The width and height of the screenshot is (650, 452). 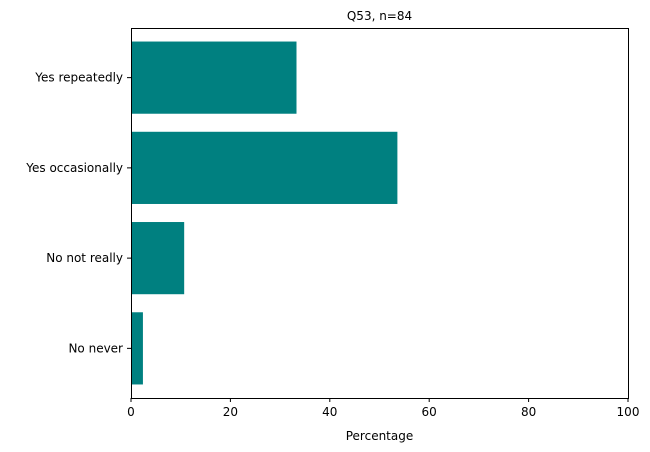 I want to click on x-tick-label: 60, so click(x=429, y=412).